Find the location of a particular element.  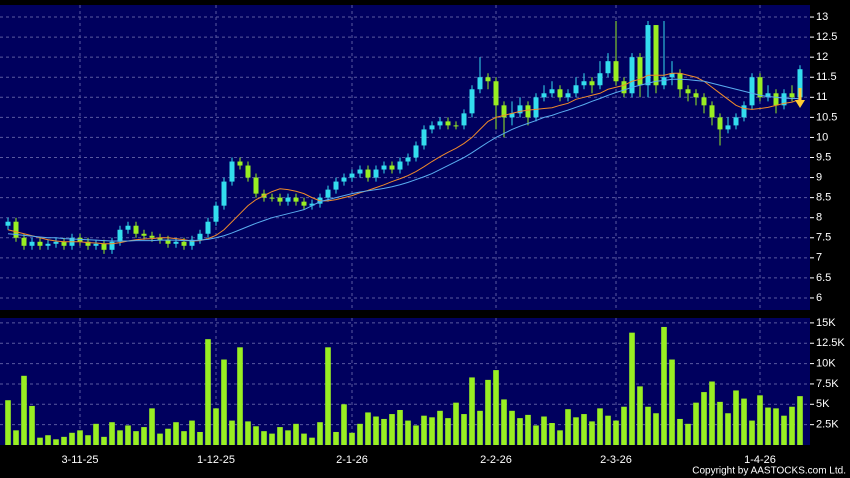

y-tick-label: 9 is located at coordinates (819, 177).